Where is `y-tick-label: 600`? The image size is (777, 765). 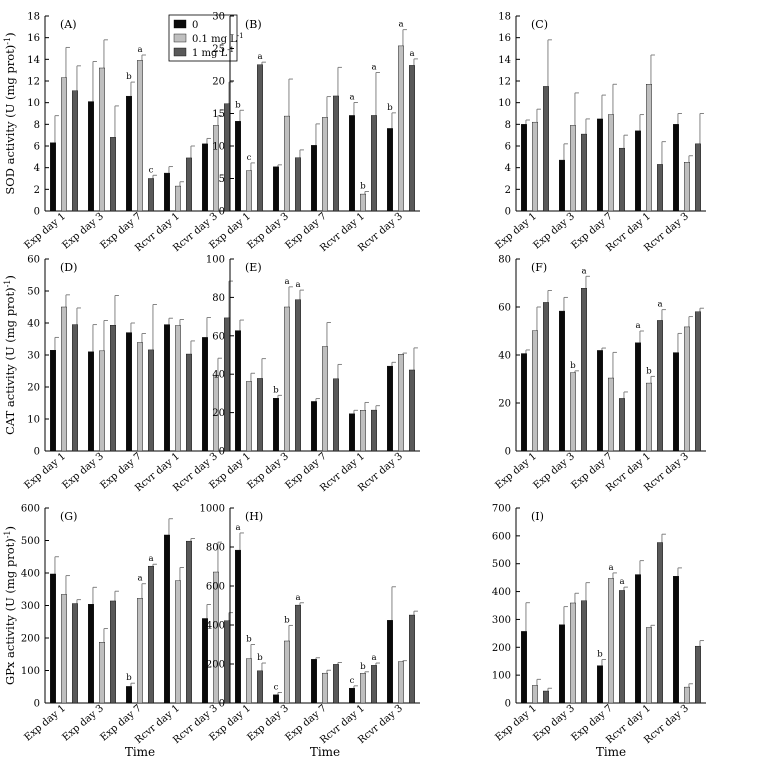 y-tick-label: 600 is located at coordinates (215, 587).